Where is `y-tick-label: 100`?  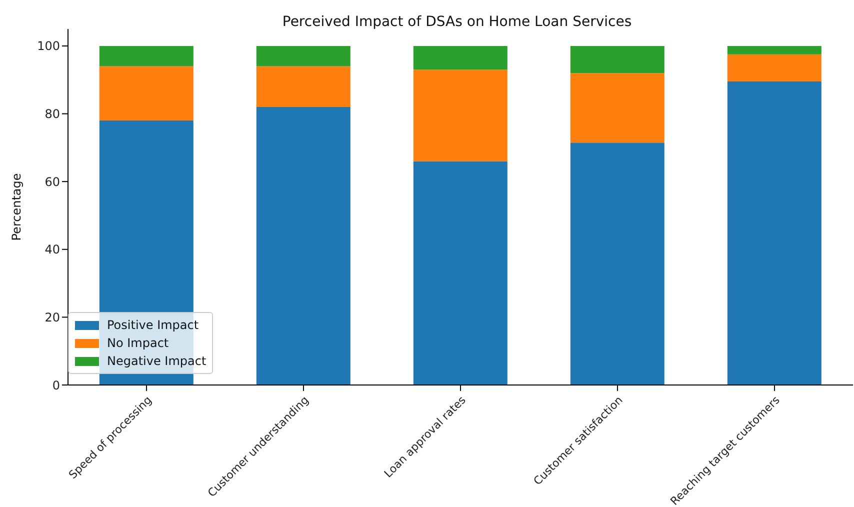 y-tick-label: 100 is located at coordinates (48, 46).